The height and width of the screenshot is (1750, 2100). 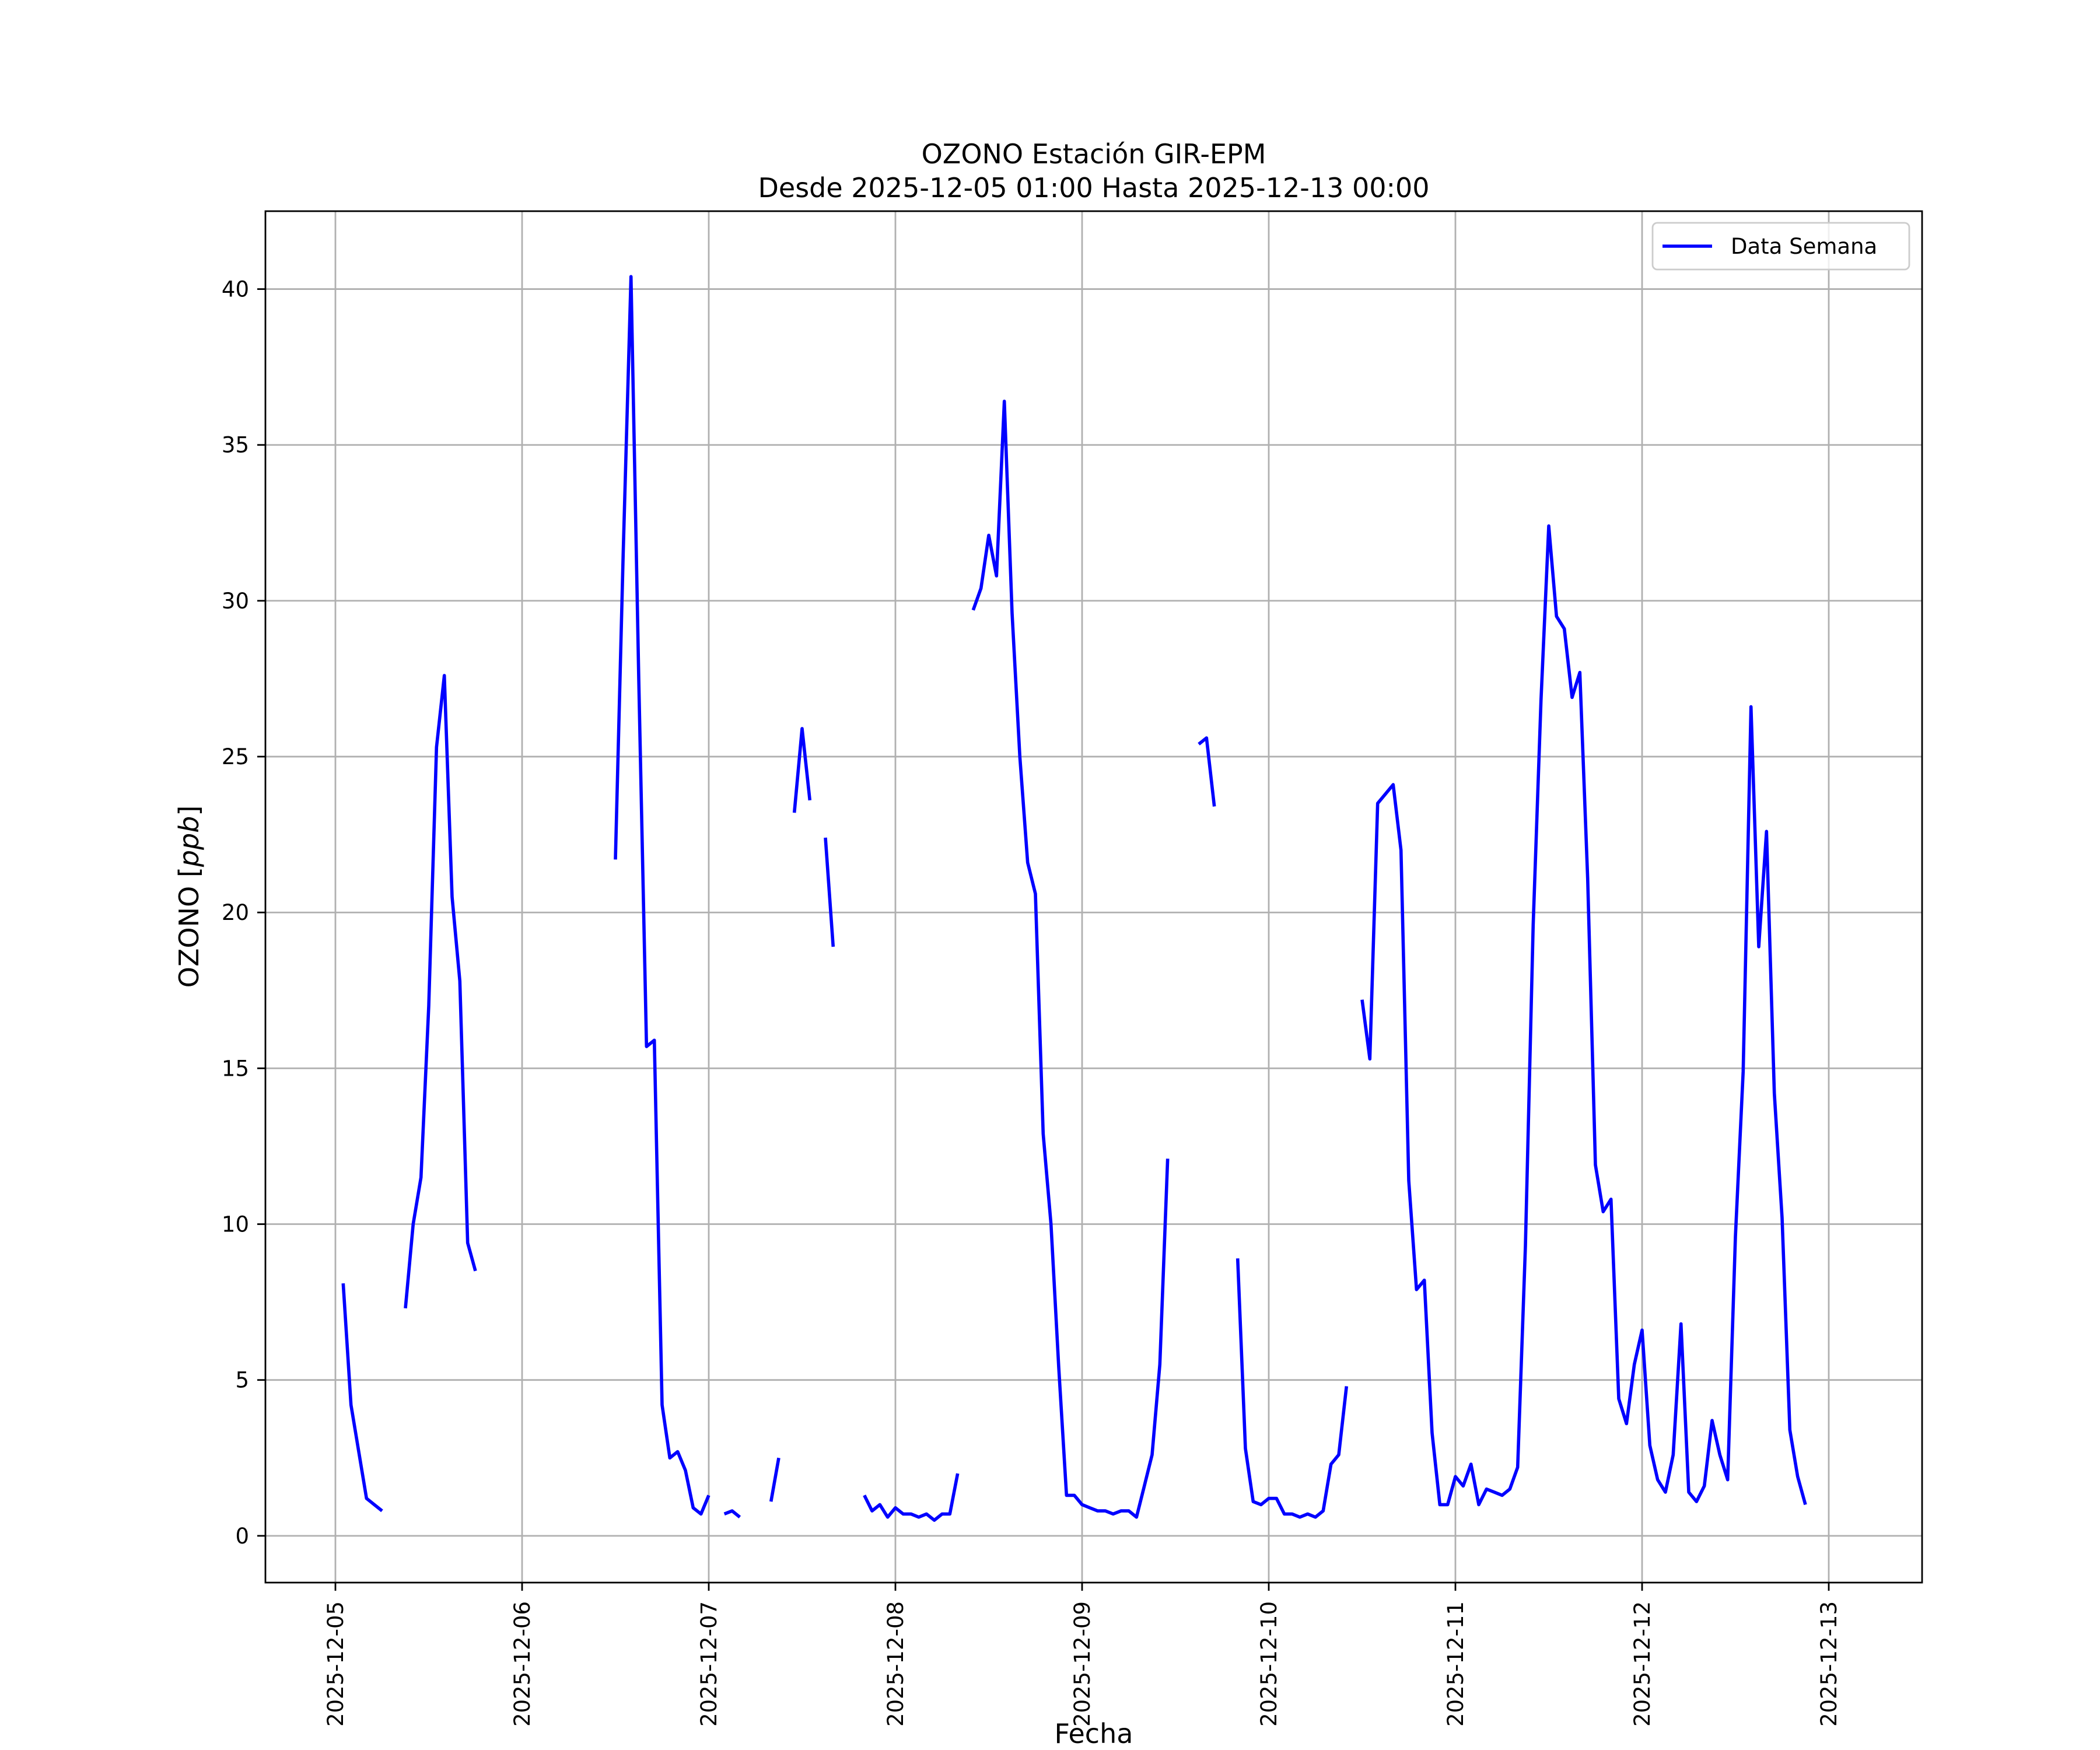 I want to click on x-tick-label: 2025-12-12, so click(x=1643, y=1664).